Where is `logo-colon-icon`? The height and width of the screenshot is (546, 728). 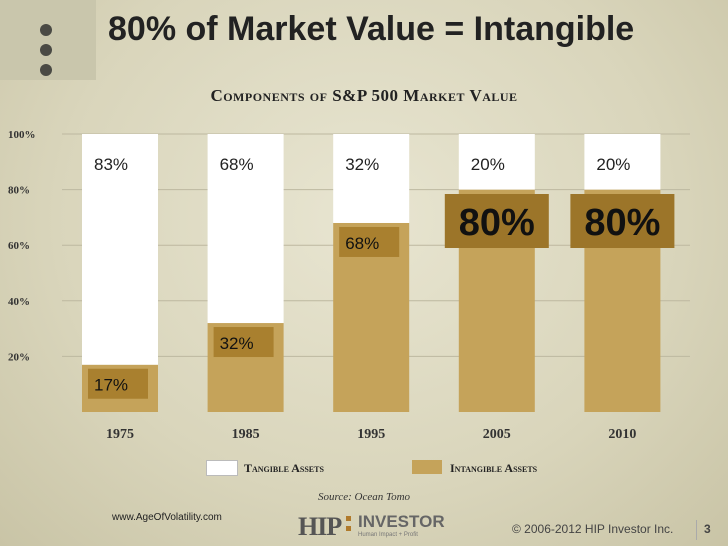 logo-colon-icon is located at coordinates (348, 526).